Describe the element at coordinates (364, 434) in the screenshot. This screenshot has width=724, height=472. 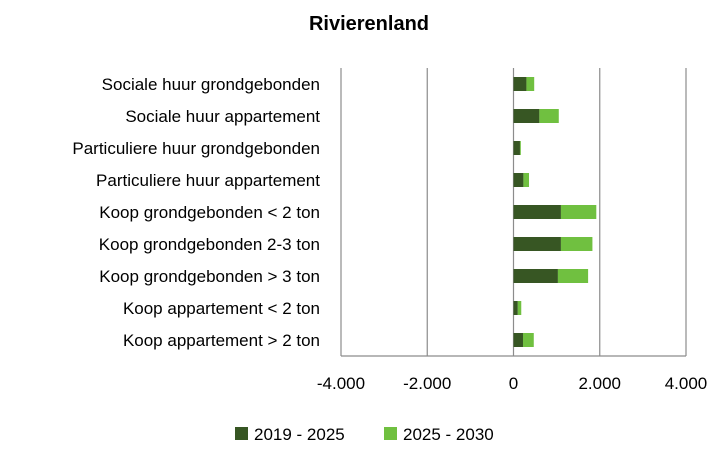
I see `legend: 2019 - 2025 2025 - 2030` at that location.